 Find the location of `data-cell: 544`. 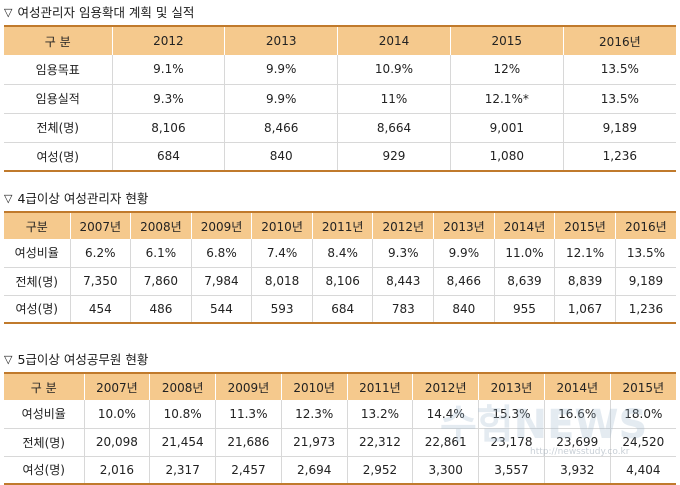

data-cell: 544 is located at coordinates (221, 309).